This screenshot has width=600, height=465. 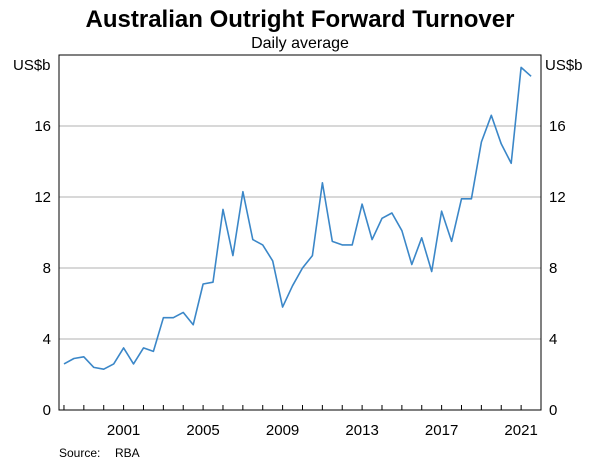 What do you see at coordinates (282, 430) in the screenshot?
I see `x-tick-label: 2009` at bounding box center [282, 430].